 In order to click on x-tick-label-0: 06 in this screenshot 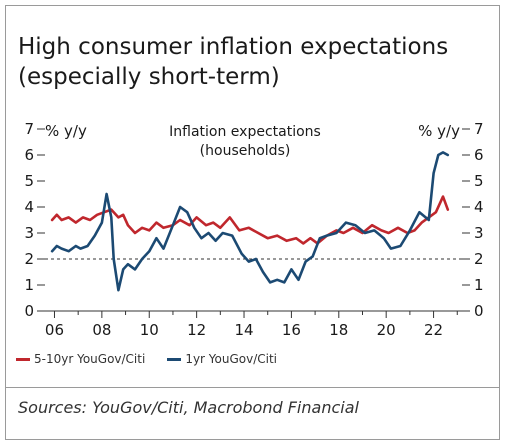, I will do `click(54, 330)`.